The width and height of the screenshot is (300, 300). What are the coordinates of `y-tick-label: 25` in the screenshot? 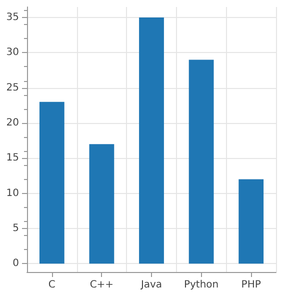 It's located at (12, 88).